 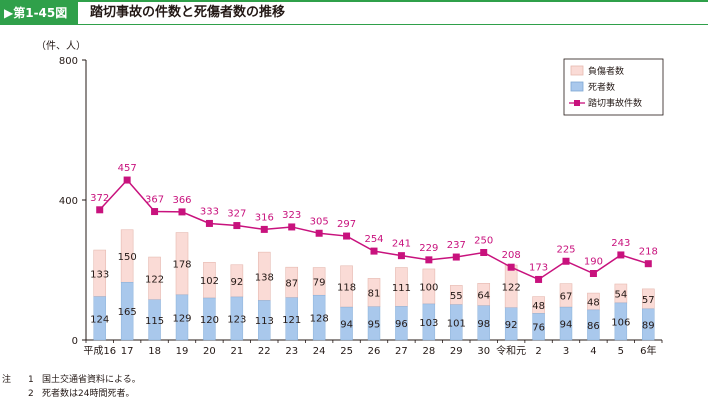 What do you see at coordinates (566, 296) in the screenshot?
I see `label-injuries: 67` at bounding box center [566, 296].